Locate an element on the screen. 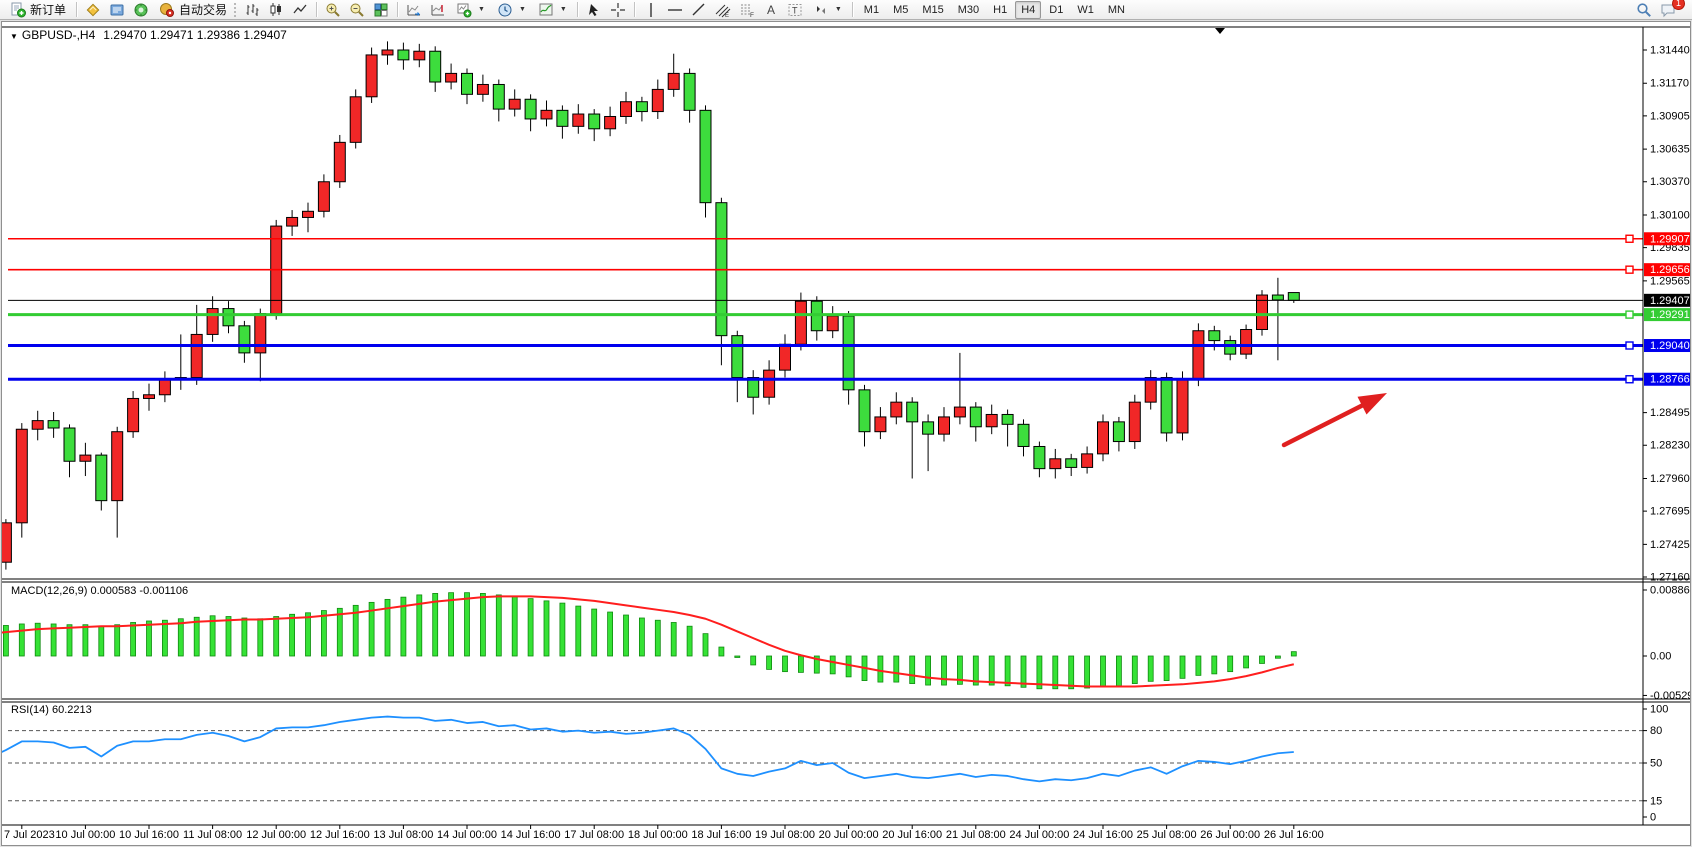  new-chart-button: ▼ is located at coordinates (470, 10).